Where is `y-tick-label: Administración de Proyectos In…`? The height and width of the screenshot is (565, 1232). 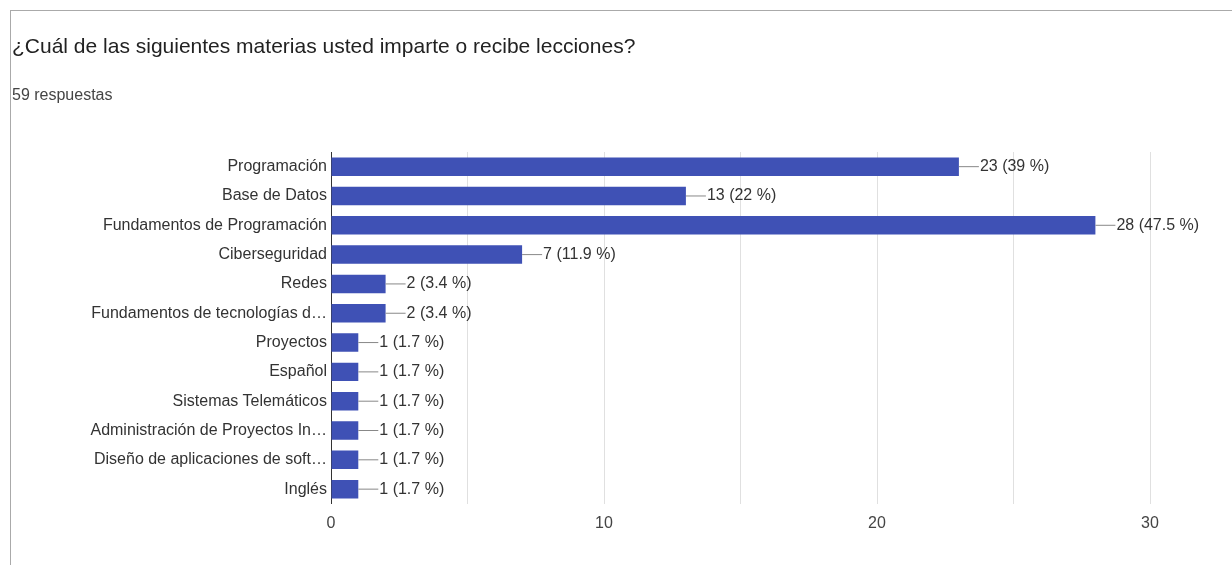 y-tick-label: Administración de Proyectos In… is located at coordinates (208, 429).